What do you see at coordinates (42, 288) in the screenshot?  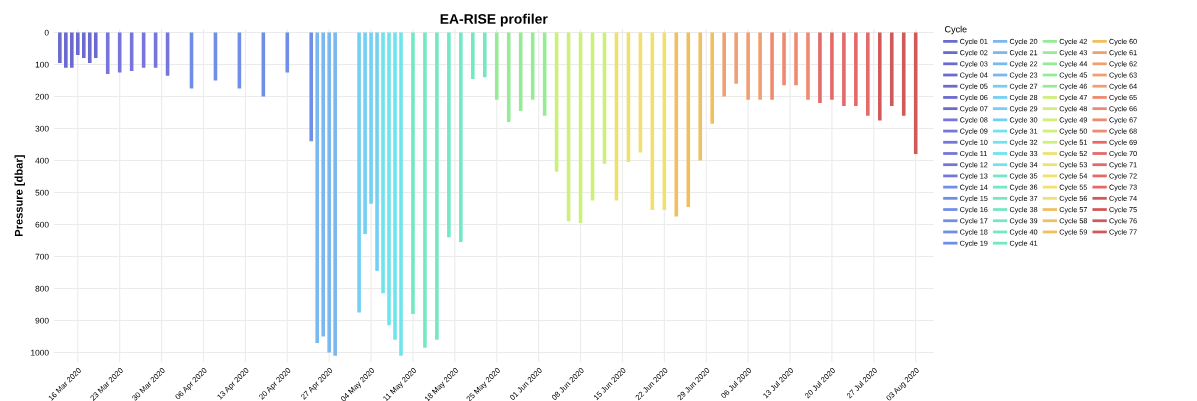 I see `y-tick-label: 800` at bounding box center [42, 288].